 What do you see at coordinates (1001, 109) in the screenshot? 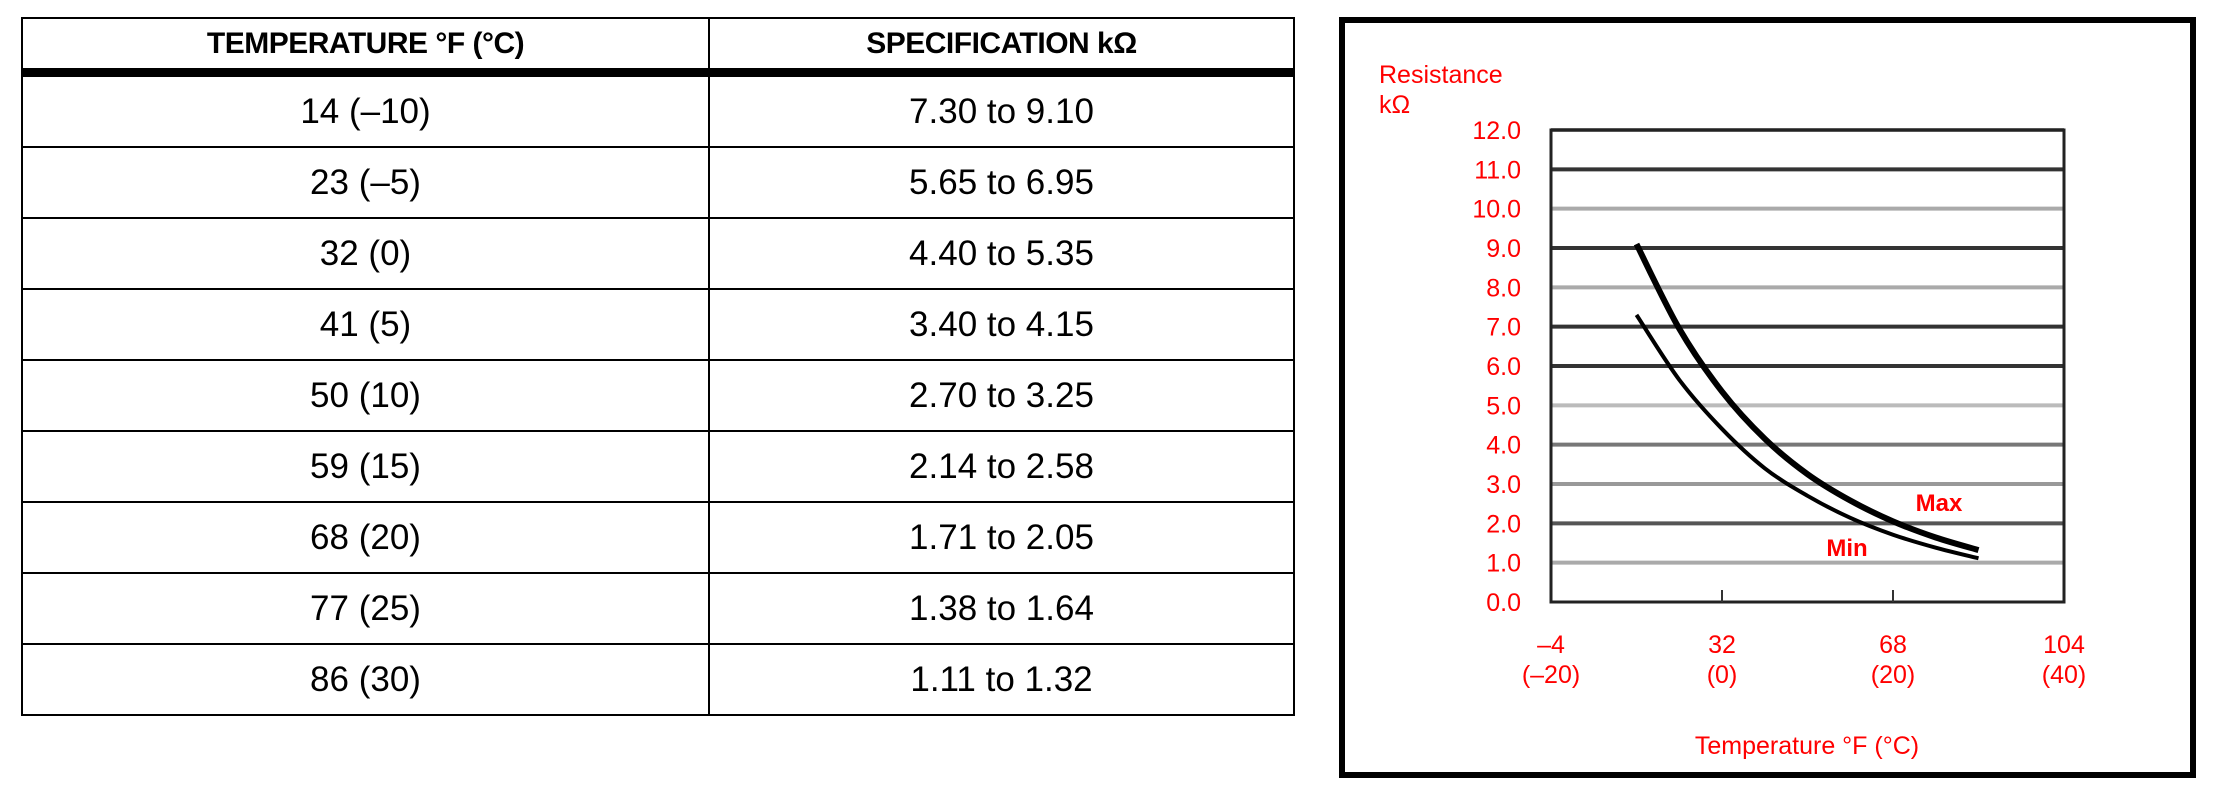
I see `specification-cell: 7.30 to 9.10` at bounding box center [1001, 109].